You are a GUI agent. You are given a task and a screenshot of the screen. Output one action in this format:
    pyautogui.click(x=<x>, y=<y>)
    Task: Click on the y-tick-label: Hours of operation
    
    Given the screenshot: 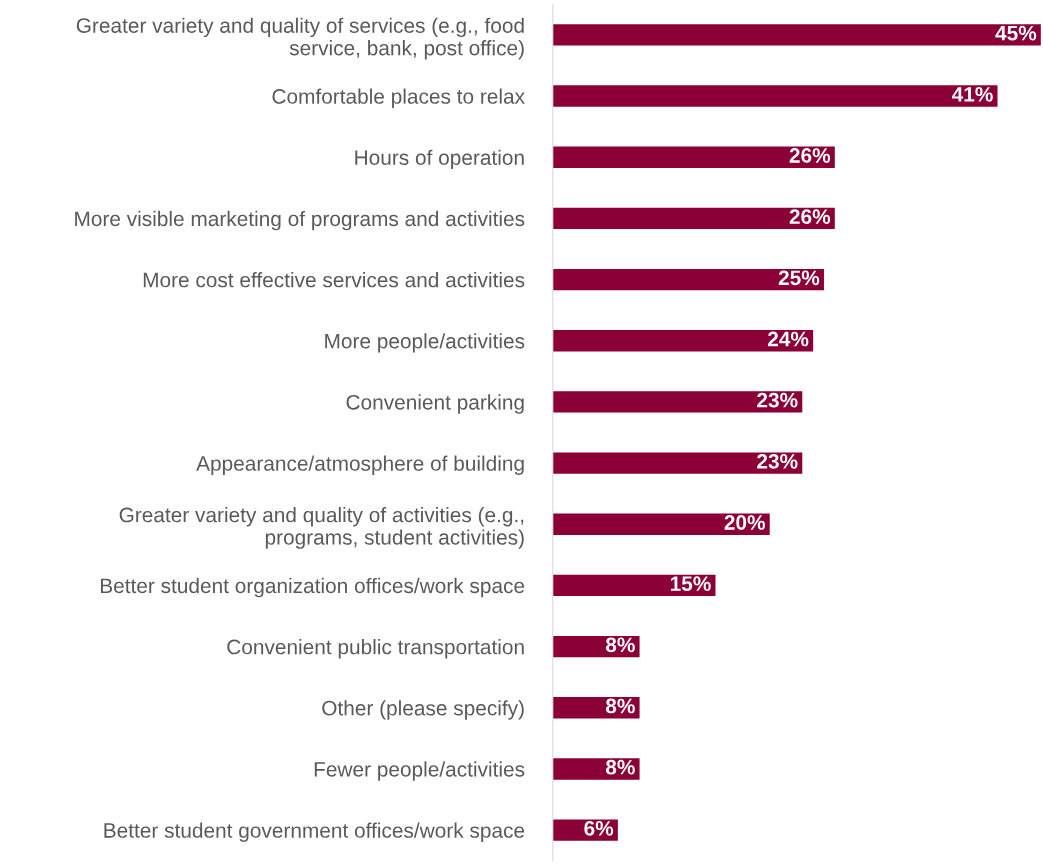 What is the action you would take?
    pyautogui.click(x=439, y=159)
    